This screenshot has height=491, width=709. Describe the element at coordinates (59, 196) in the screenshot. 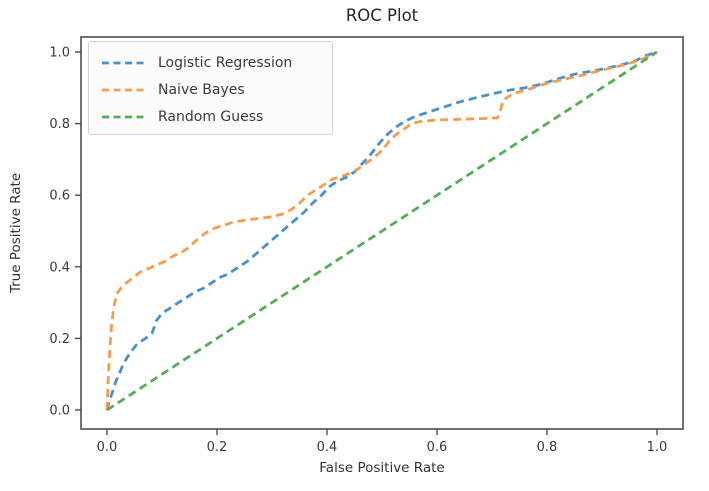

I see `y-tick-label: 0.6` at that location.